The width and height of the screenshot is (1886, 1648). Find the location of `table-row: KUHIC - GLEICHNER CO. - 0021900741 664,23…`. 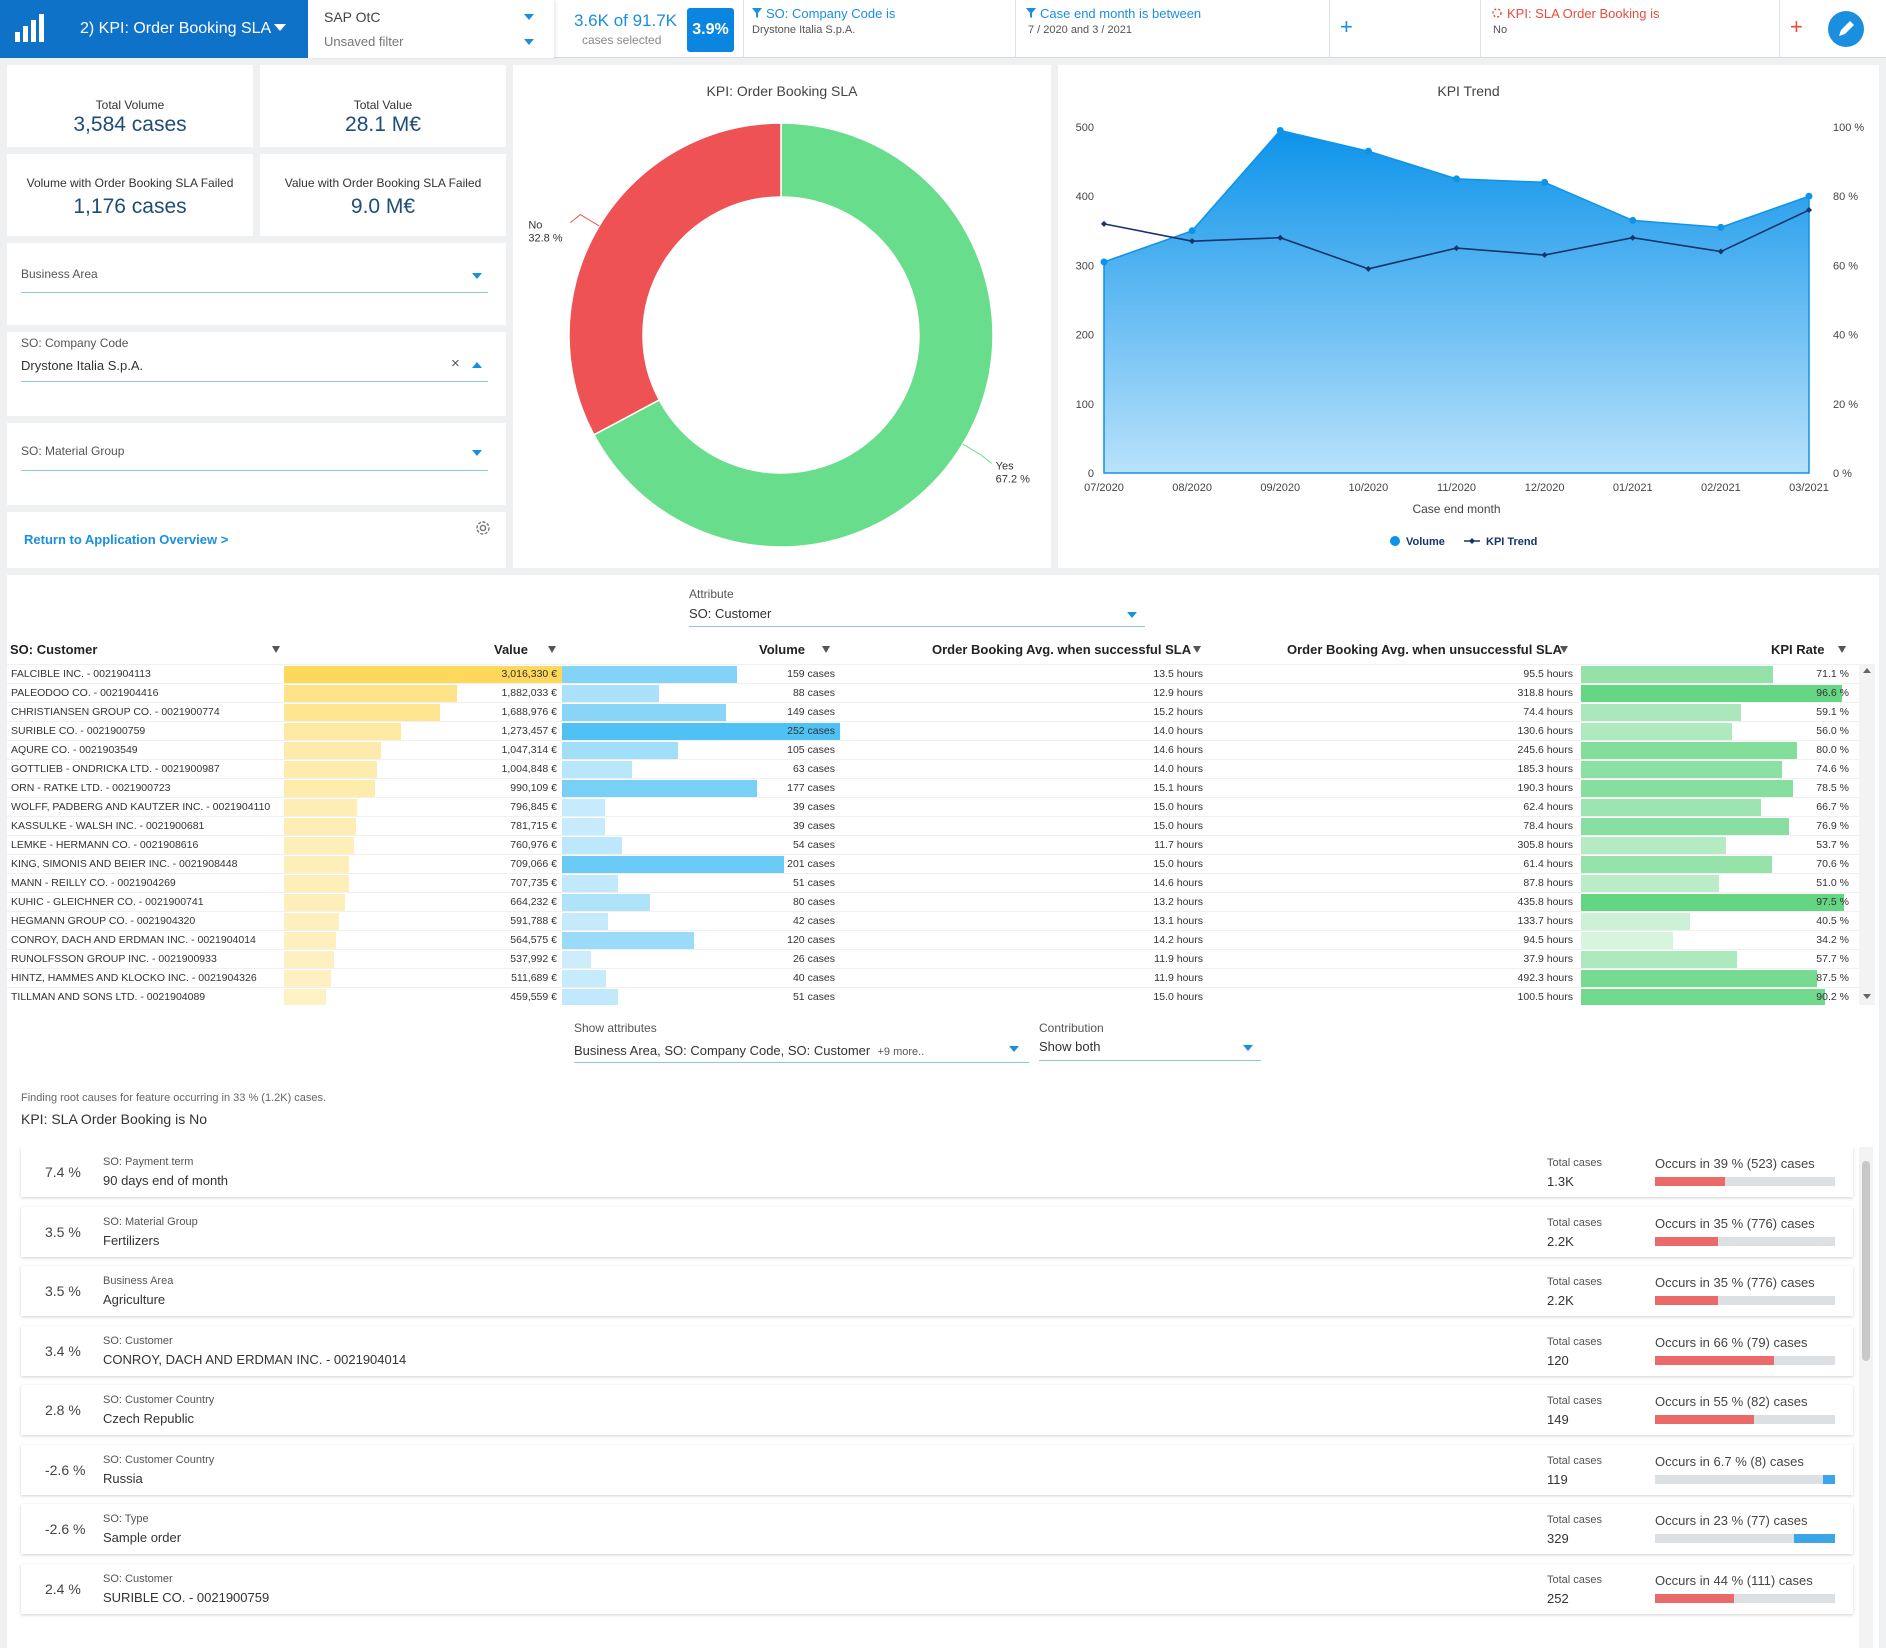

table-row: KUHIC - GLEICHNER CO. - 0021900741 664,23… is located at coordinates (933, 901).